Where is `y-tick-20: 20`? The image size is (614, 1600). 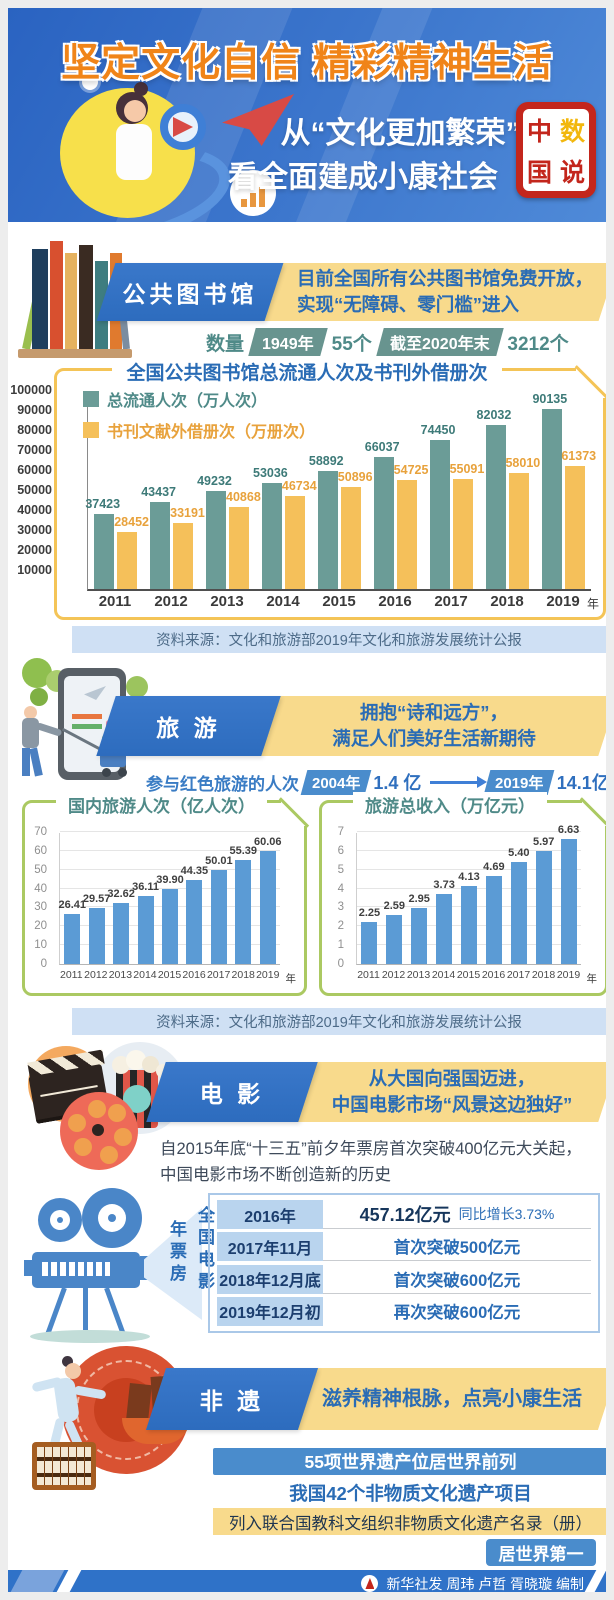
y-tick-20: 20 is located at coordinates (40, 926).